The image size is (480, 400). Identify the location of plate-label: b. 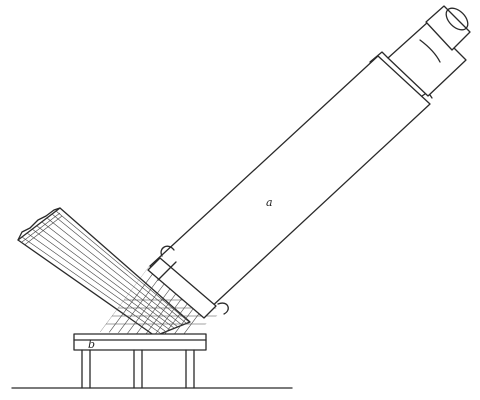
(91, 344).